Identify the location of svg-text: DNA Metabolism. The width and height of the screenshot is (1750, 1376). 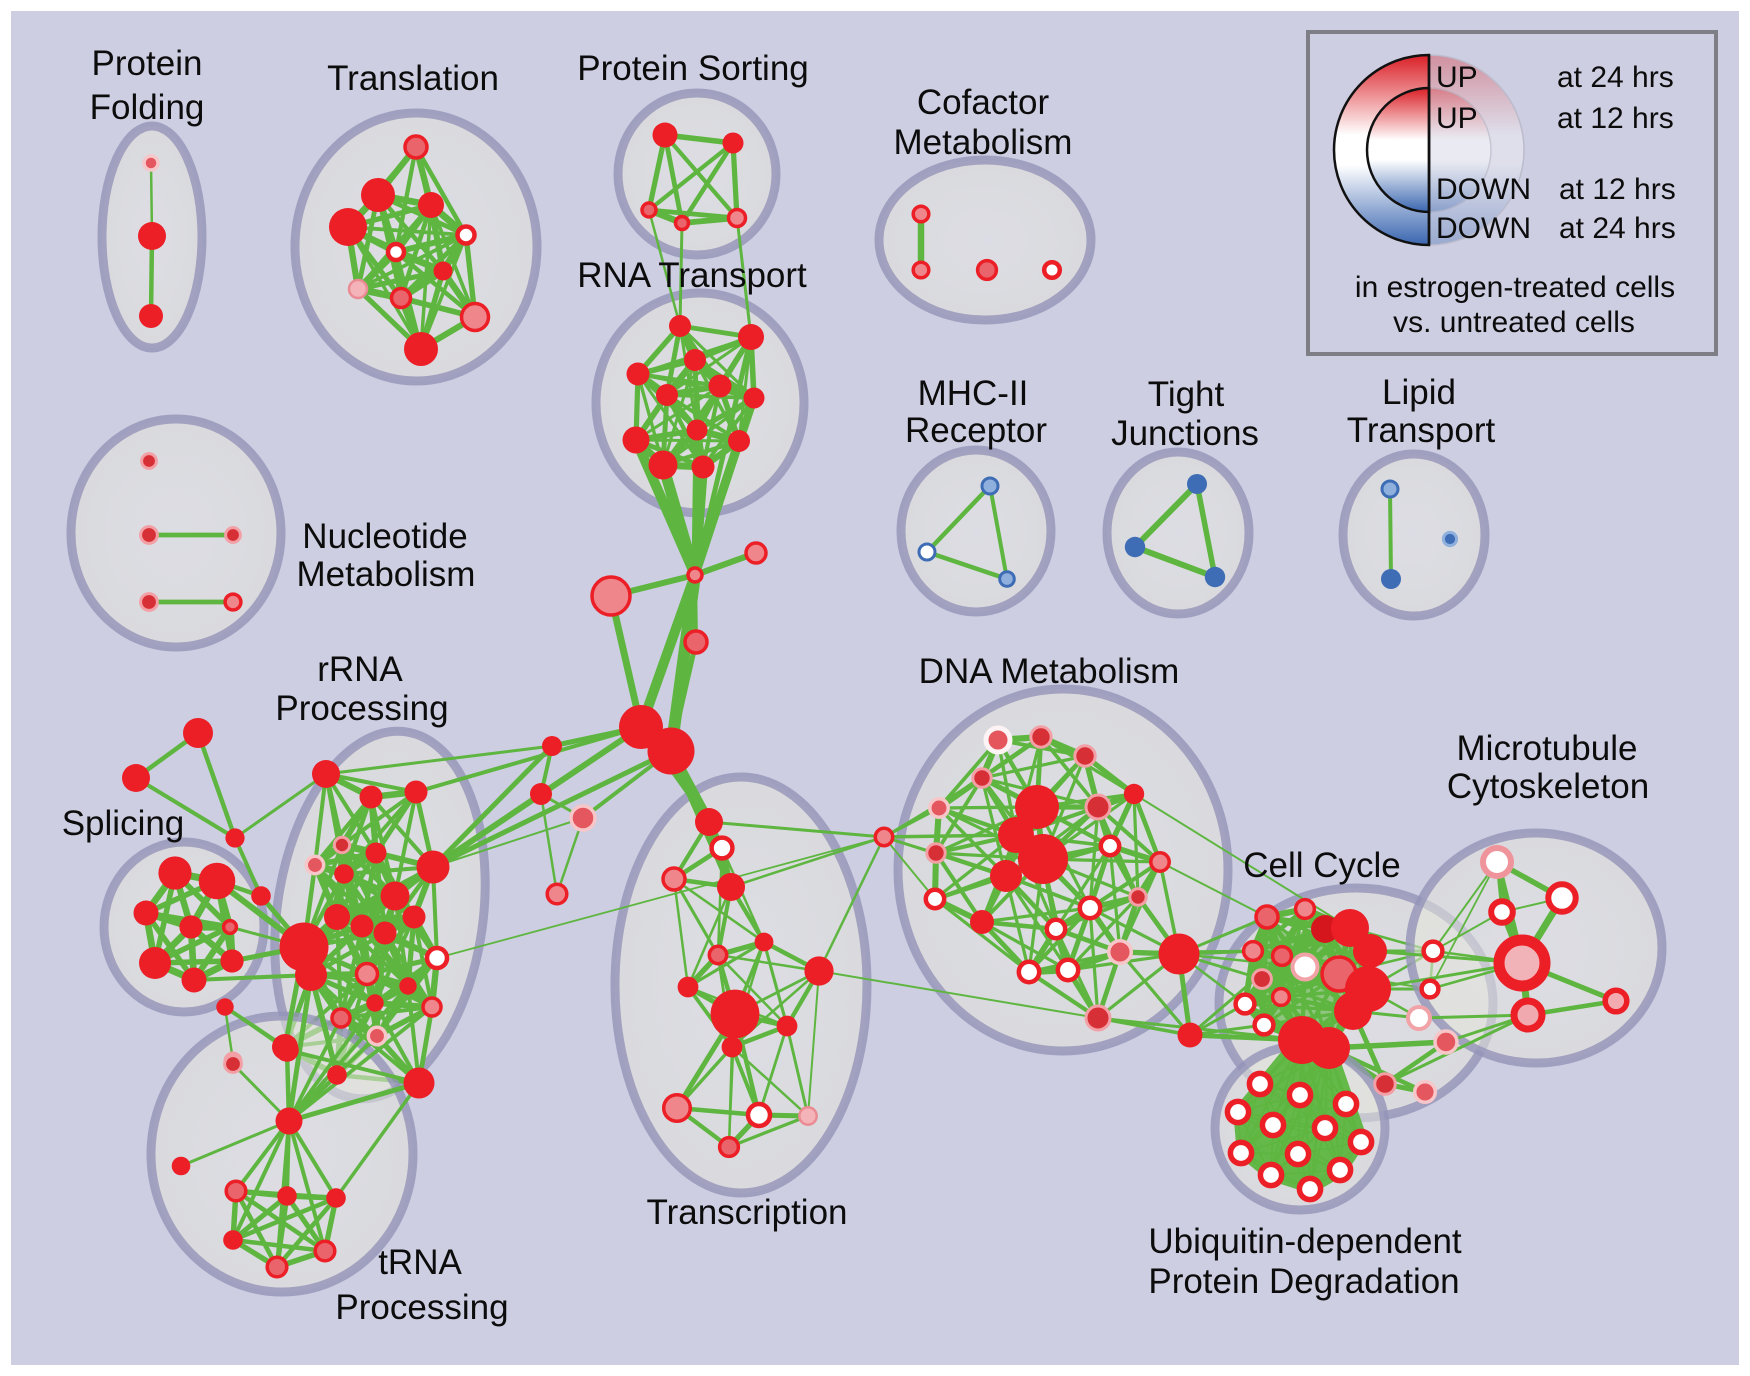
(1049, 671).